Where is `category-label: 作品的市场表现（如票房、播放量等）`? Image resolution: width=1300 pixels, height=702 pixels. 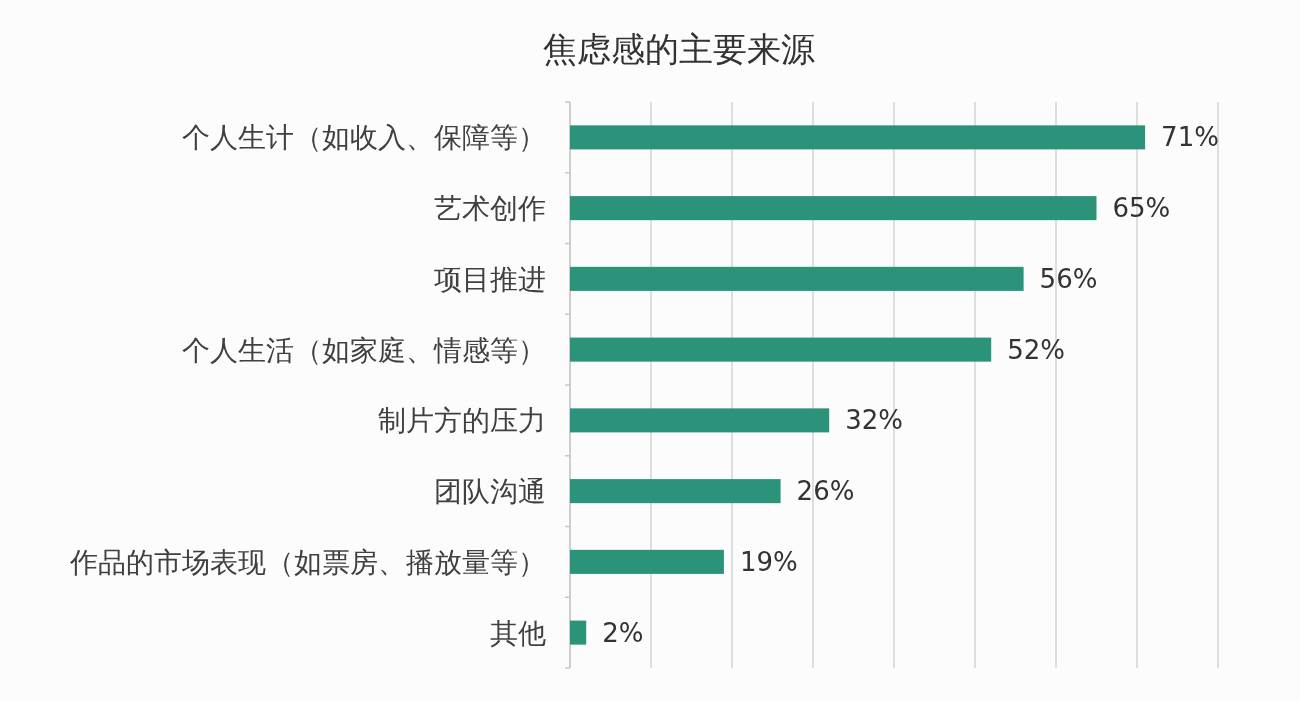
category-label: 作品的市场表现（如票房、播放量等） is located at coordinates (308, 562).